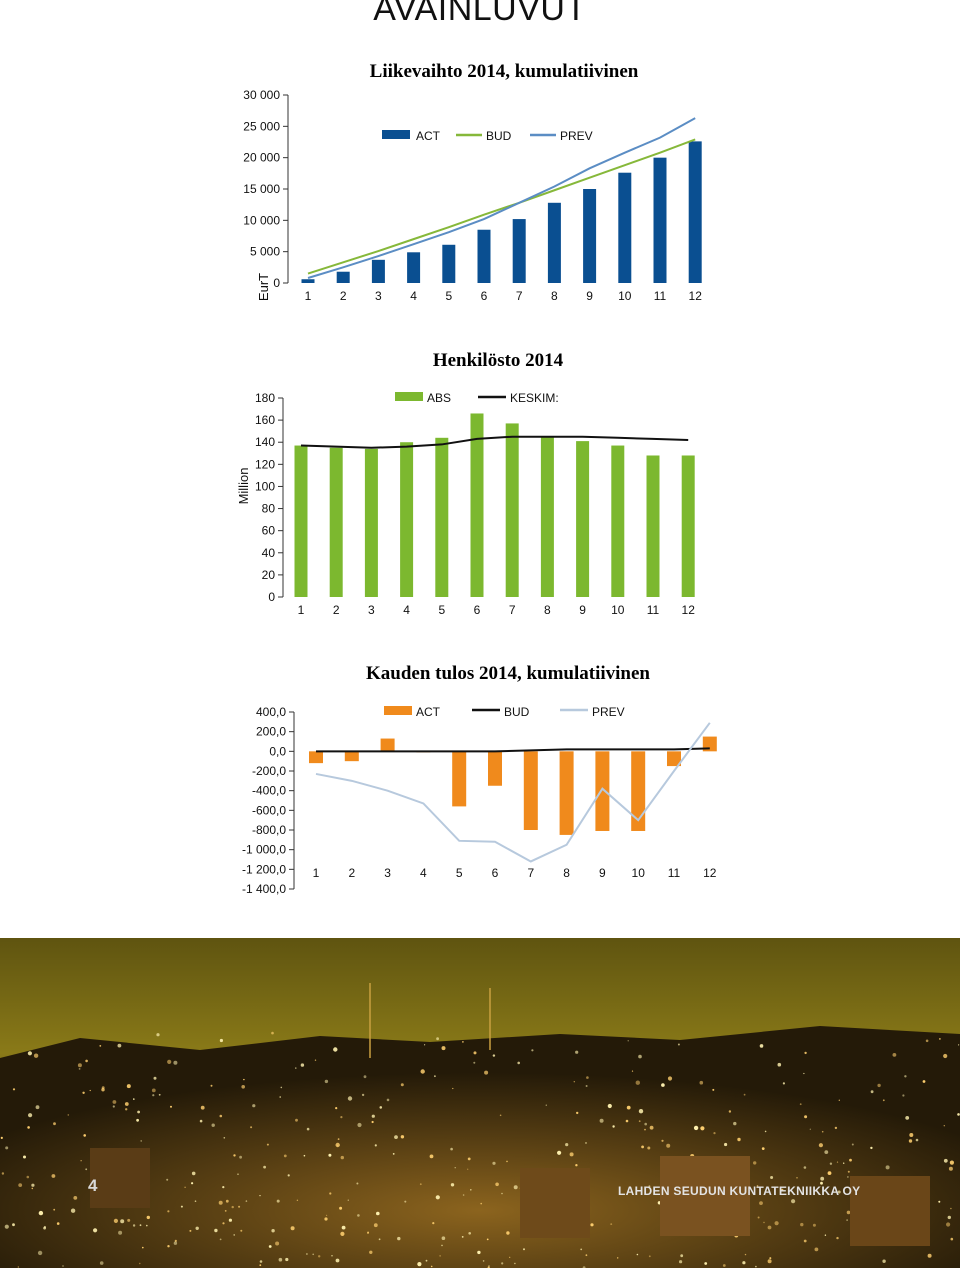  I want to click on y-tick-label: 5 000, so click(265, 252).